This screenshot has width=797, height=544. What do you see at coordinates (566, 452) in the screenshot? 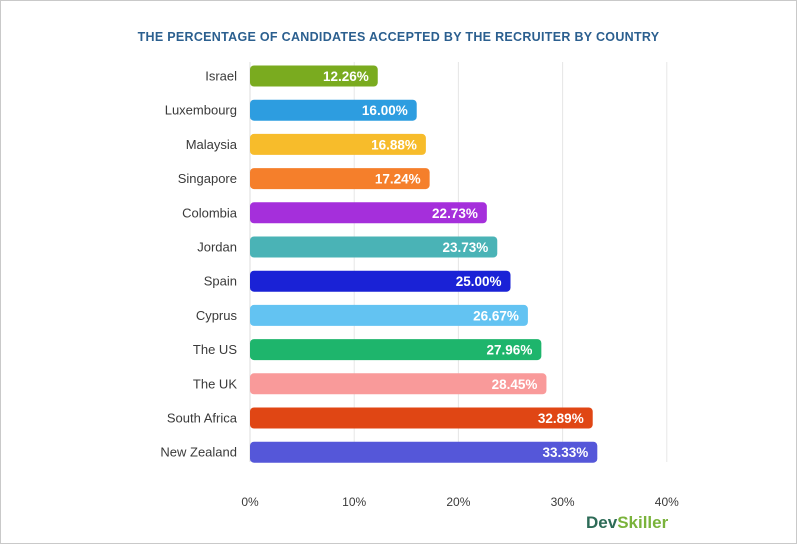
I see `value-label: 33.33%` at bounding box center [566, 452].